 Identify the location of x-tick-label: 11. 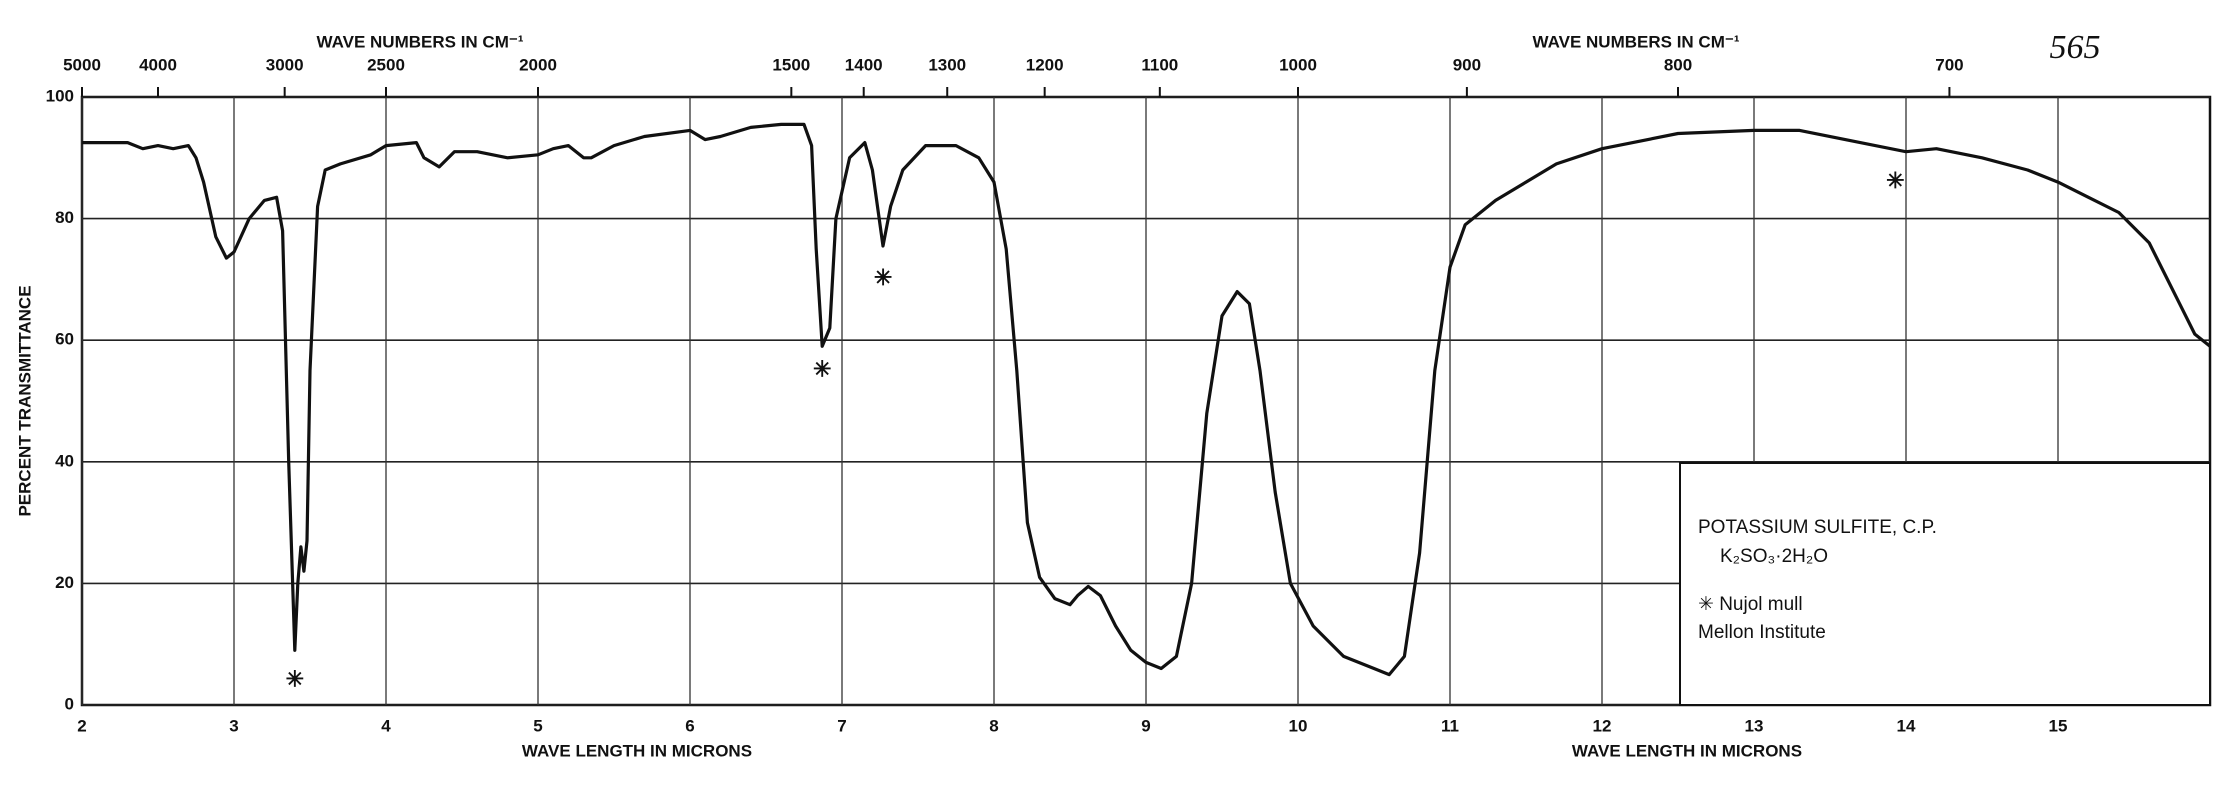
(1450, 725).